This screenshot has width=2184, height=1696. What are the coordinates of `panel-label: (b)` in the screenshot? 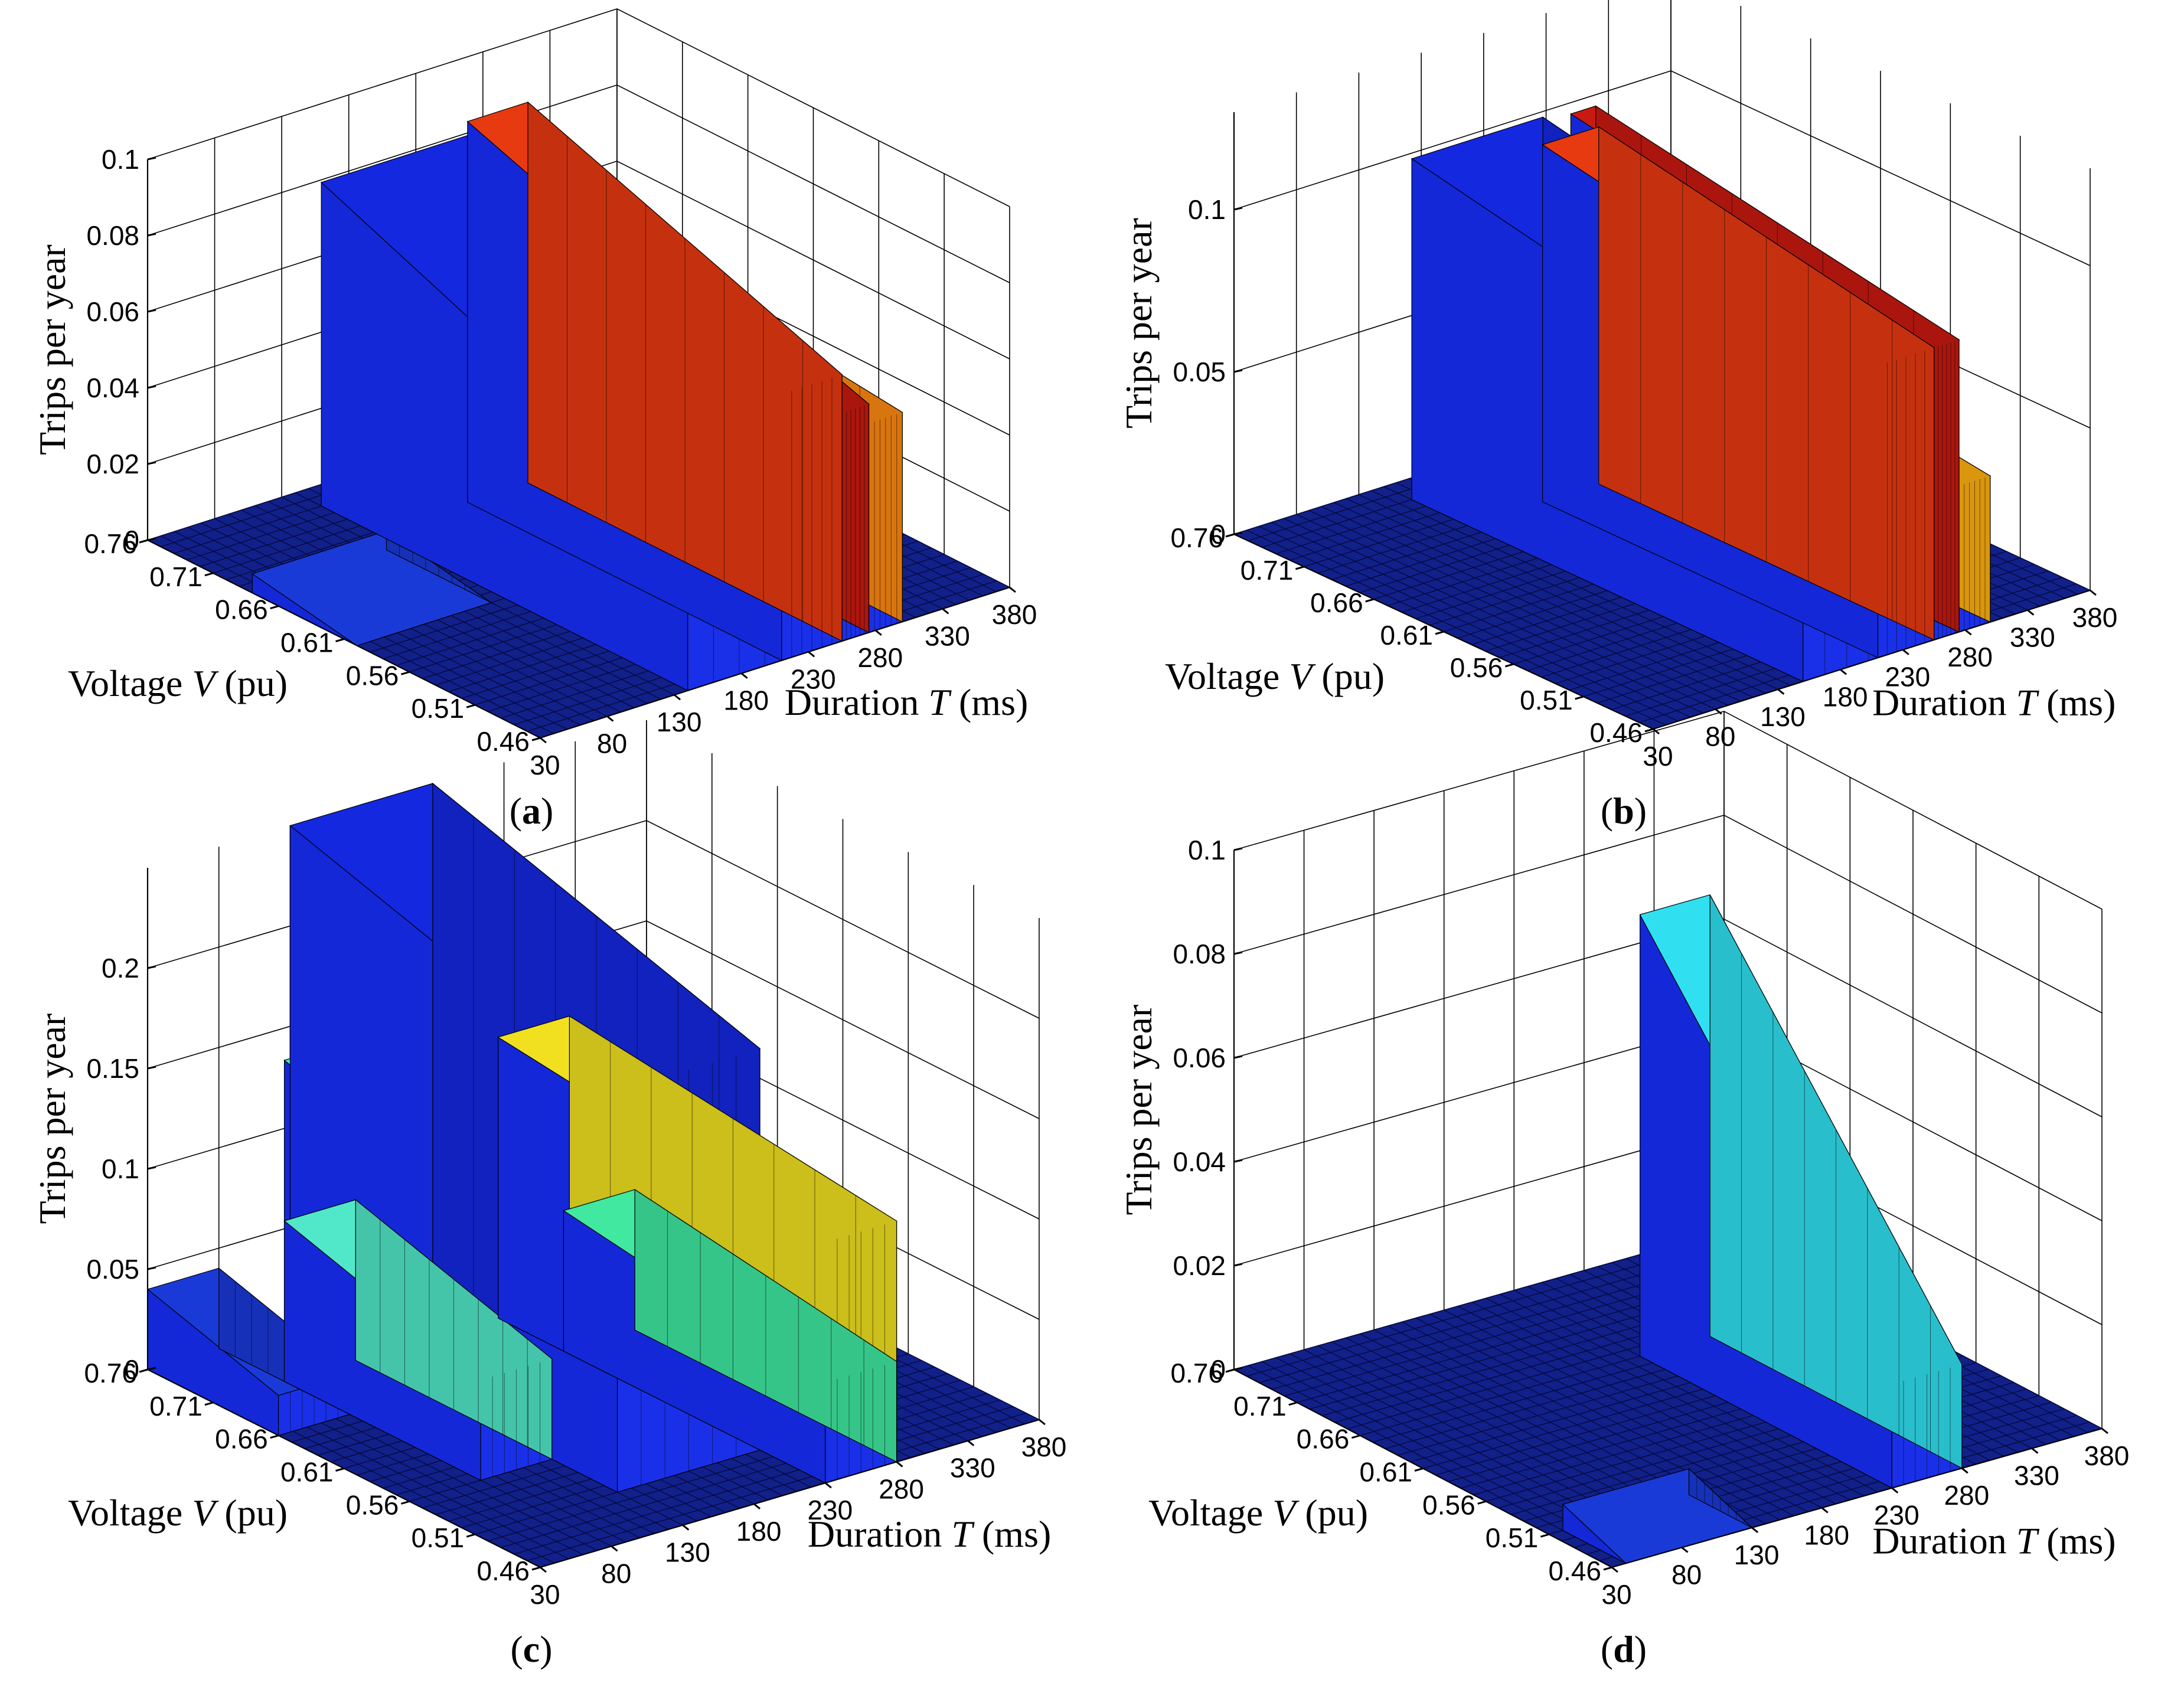 It's located at (1624, 811).